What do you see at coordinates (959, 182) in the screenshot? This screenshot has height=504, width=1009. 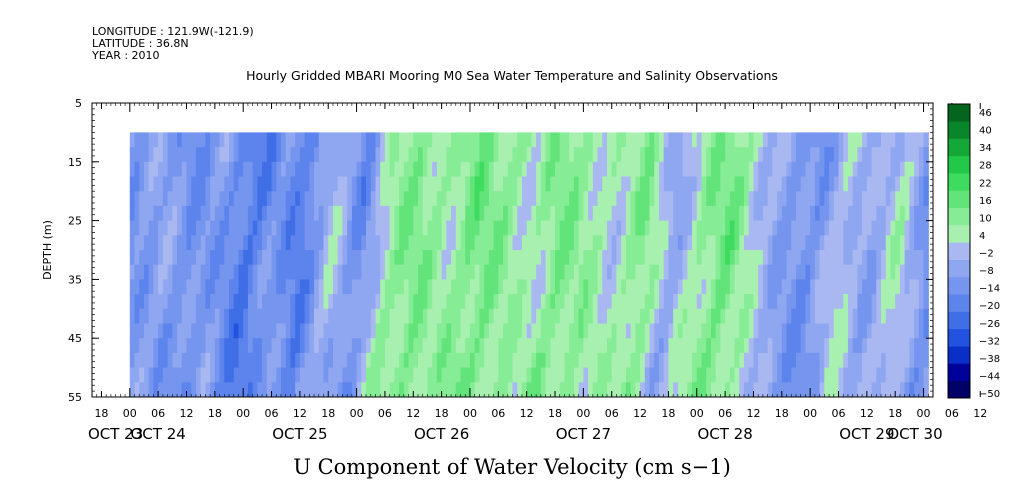 I see `colorbar-swatch` at bounding box center [959, 182].